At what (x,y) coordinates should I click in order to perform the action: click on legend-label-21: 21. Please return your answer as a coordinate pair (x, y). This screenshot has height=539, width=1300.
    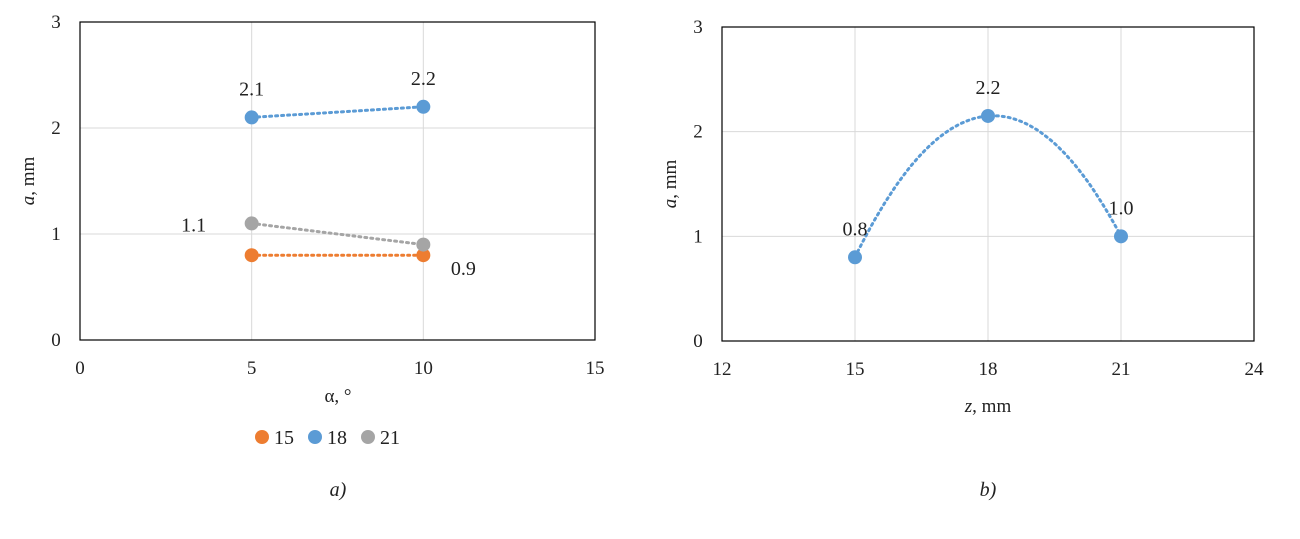
    Looking at the image, I should click on (390, 438).